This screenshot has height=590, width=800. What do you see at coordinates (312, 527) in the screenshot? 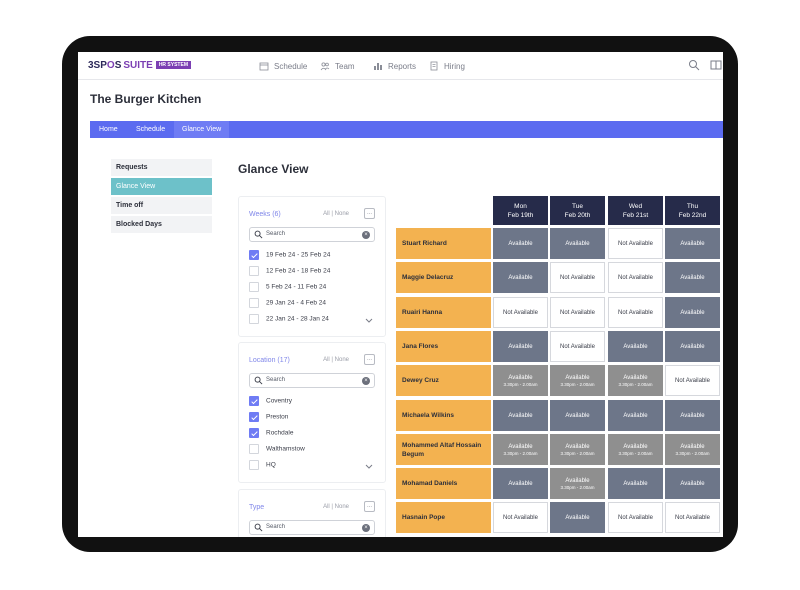
I see `type-search-input: Search ×` at bounding box center [312, 527].